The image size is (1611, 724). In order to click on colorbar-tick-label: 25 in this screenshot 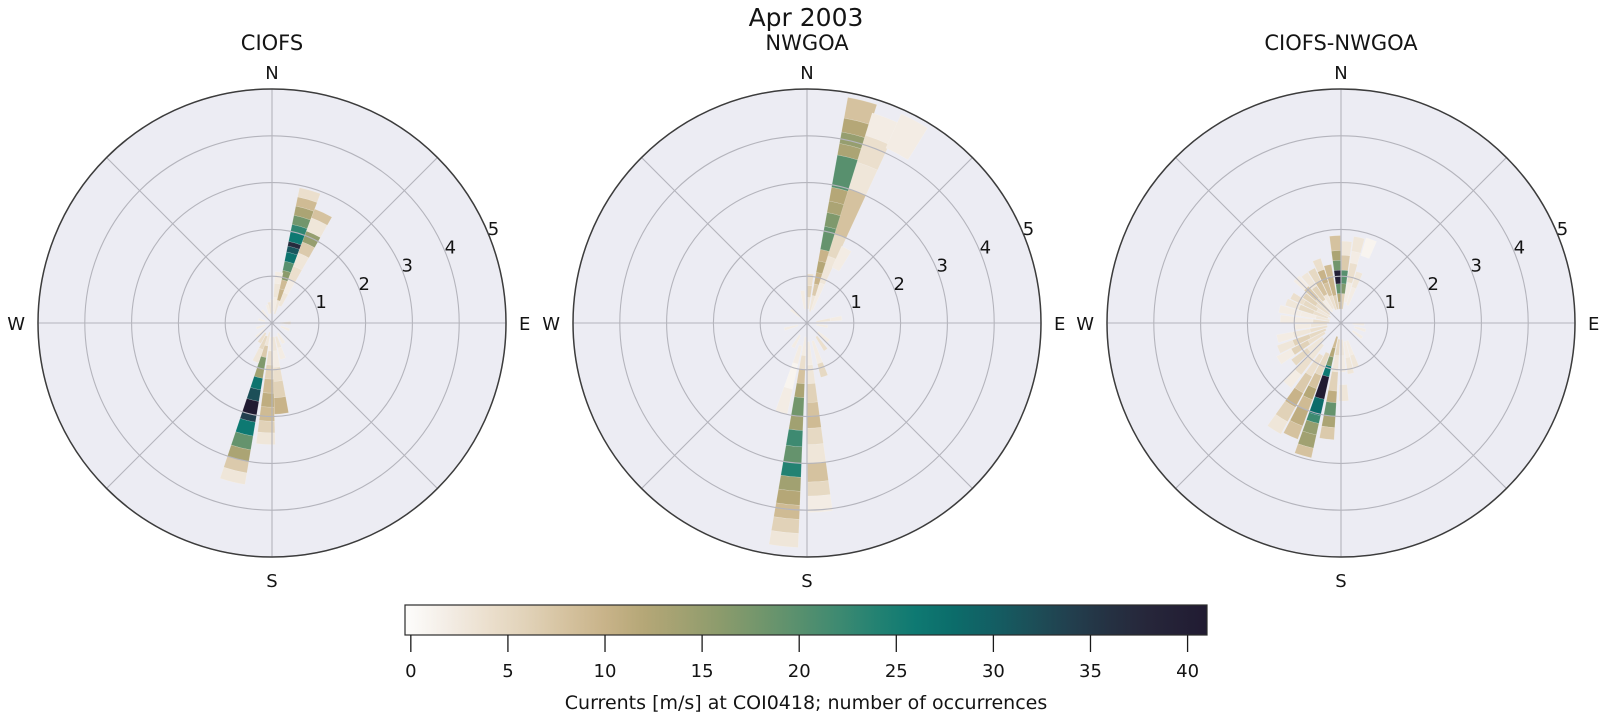, I will do `click(896, 671)`.